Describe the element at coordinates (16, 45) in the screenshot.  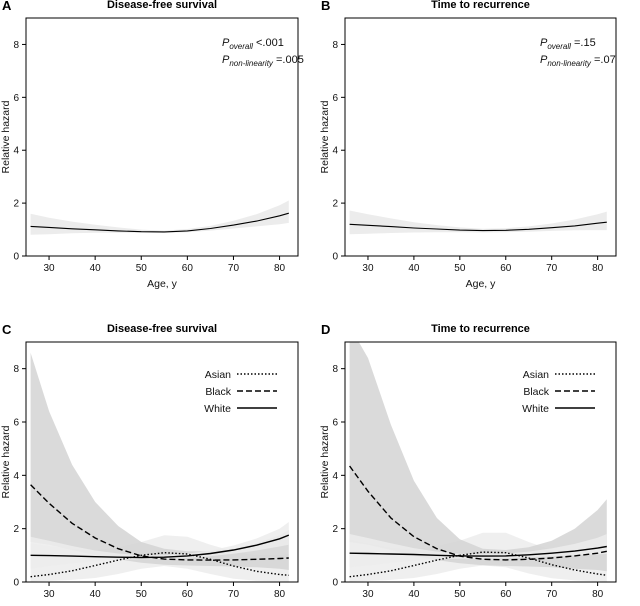
I see `y-tick-label-a: 8` at that location.